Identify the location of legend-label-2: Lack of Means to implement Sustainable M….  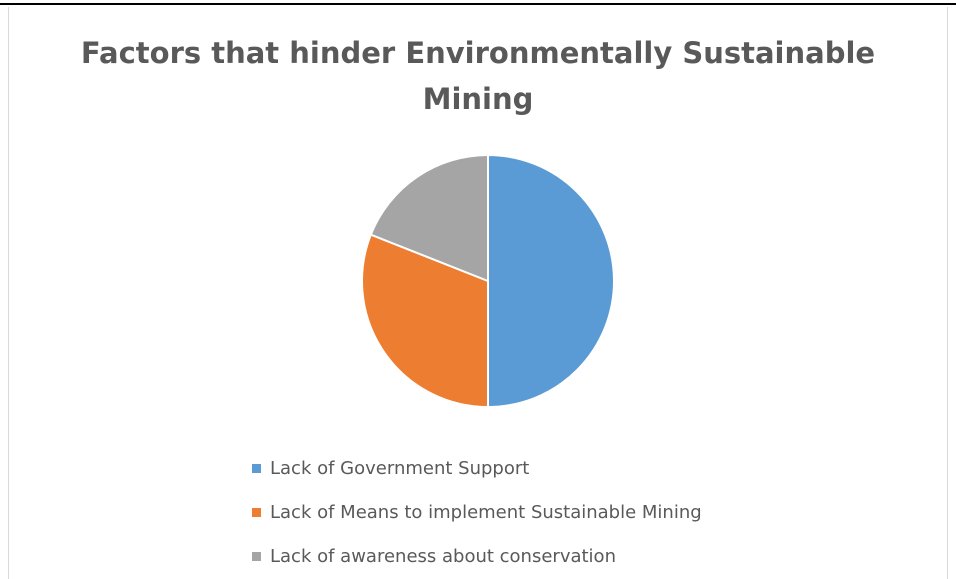
(486, 512).